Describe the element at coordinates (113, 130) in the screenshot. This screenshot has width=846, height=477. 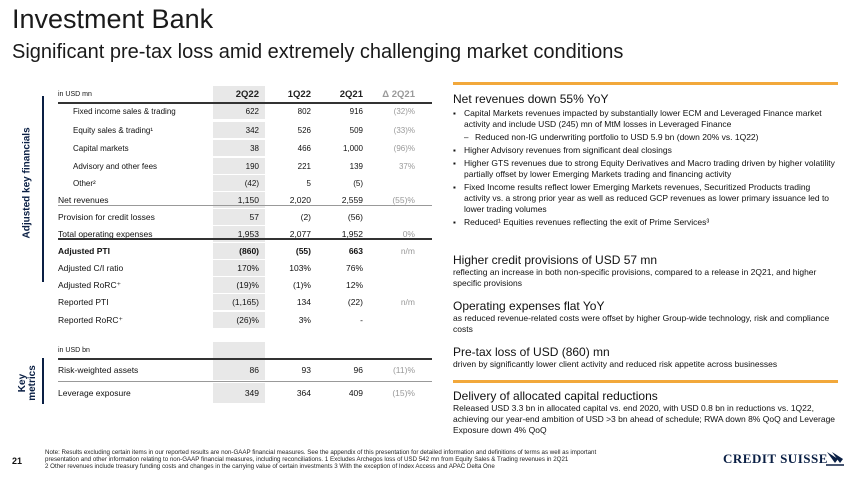
I see `row-label: Equity sales & trading¹` at that location.